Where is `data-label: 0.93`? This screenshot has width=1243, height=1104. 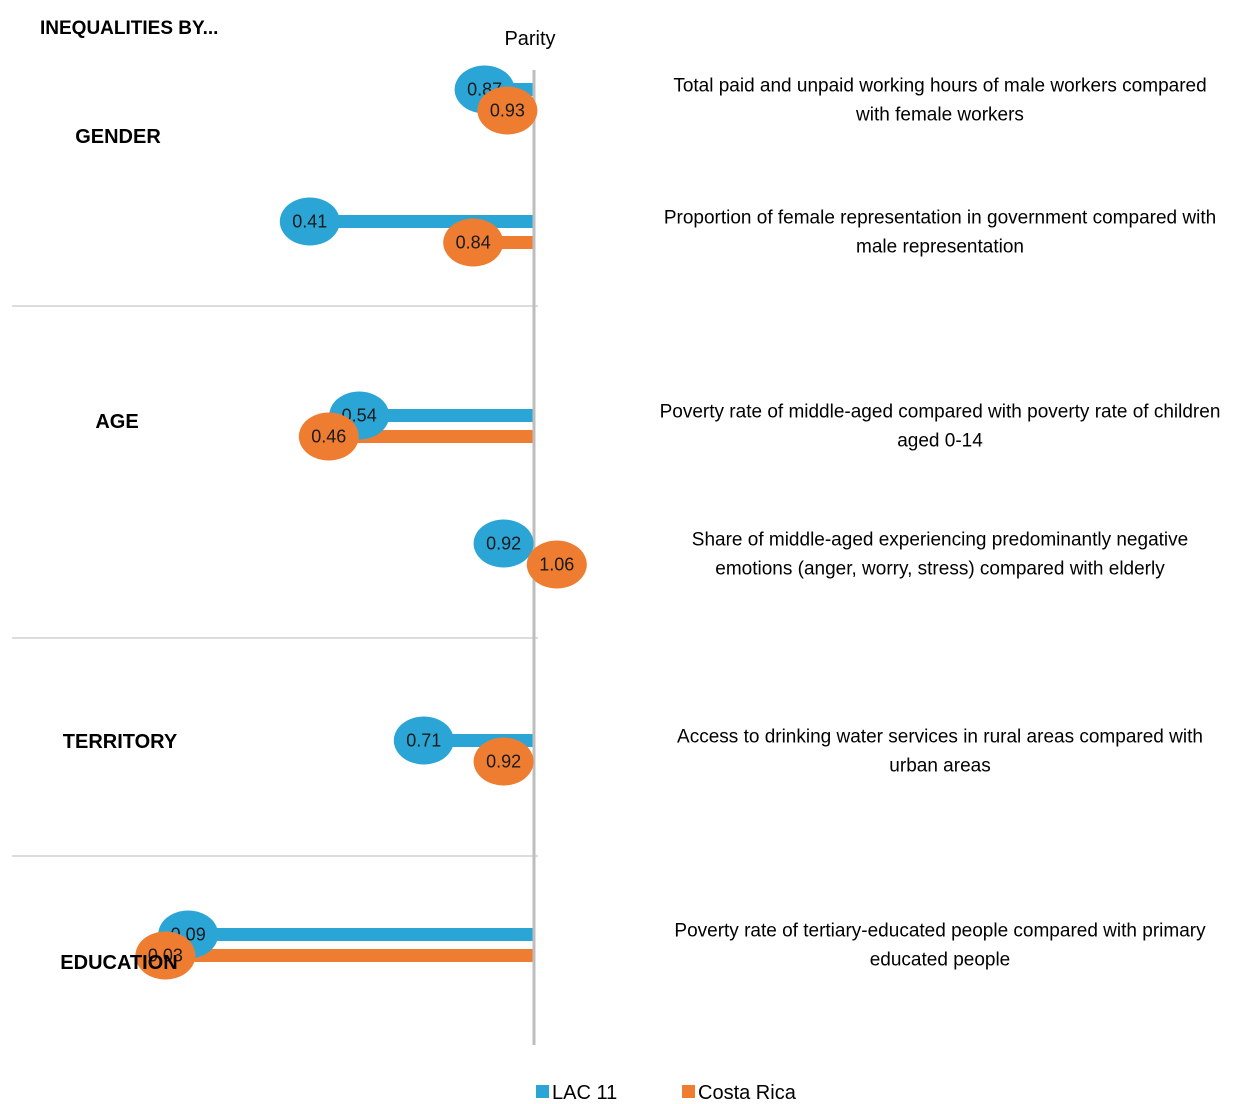 data-label: 0.93 is located at coordinates (507, 111).